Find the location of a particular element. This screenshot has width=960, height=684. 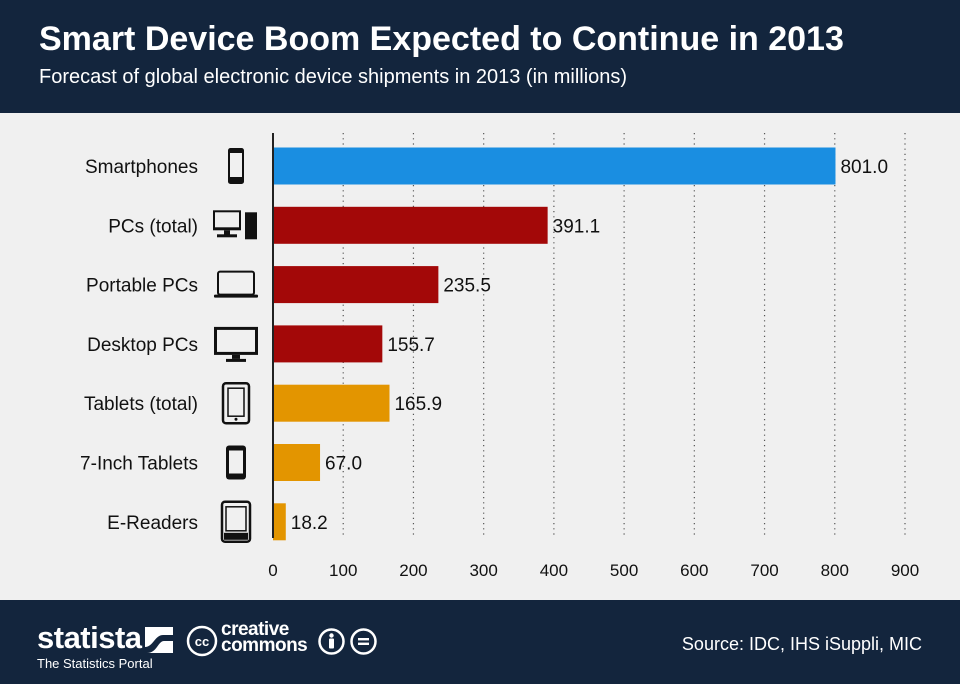

category-label: Tablets (total) is located at coordinates (141, 404).